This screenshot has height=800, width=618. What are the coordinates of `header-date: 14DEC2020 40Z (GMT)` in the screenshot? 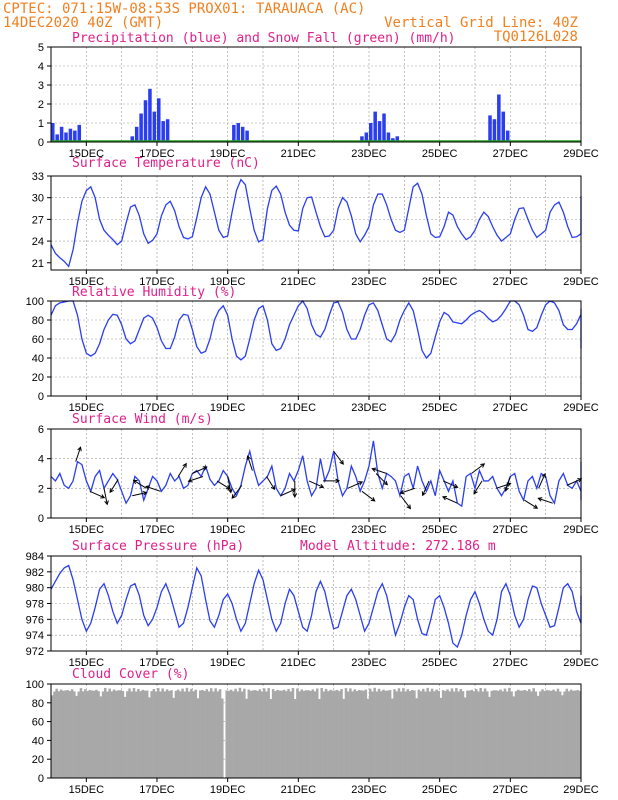 It's located at (83, 23).